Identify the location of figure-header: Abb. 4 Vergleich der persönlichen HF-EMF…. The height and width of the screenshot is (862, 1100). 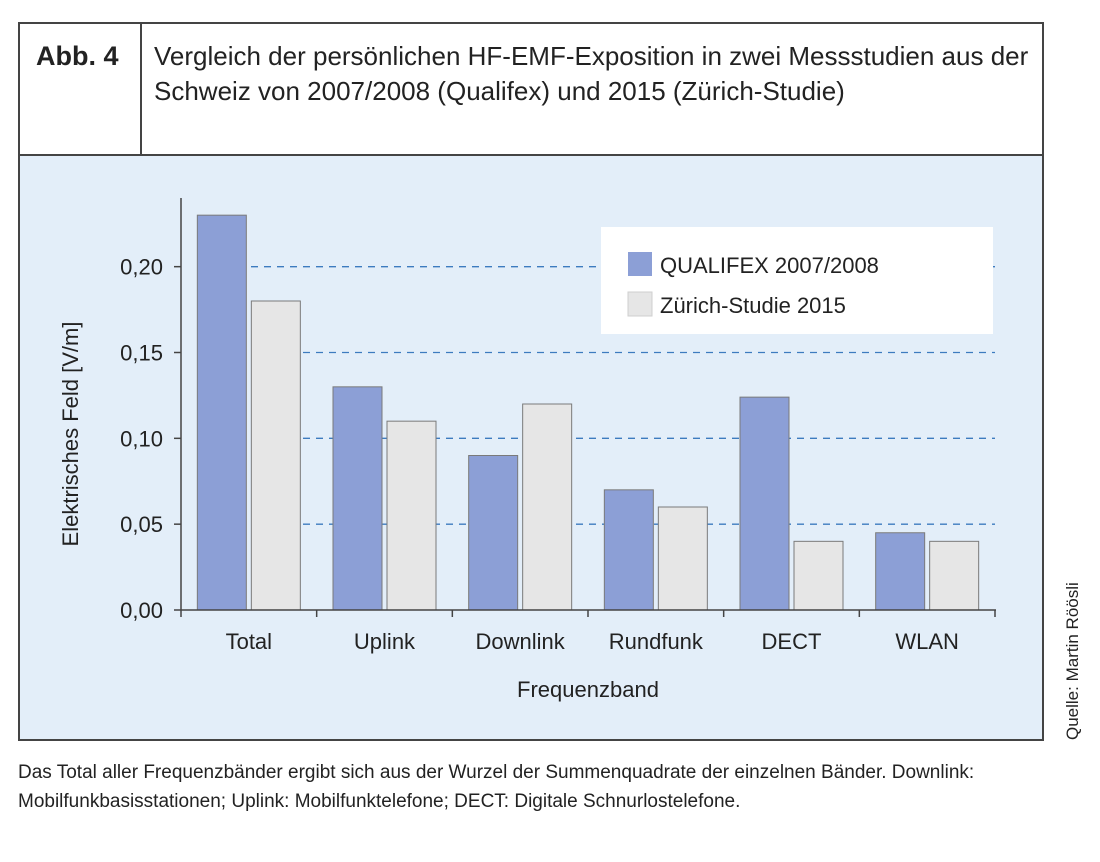
(531, 90).